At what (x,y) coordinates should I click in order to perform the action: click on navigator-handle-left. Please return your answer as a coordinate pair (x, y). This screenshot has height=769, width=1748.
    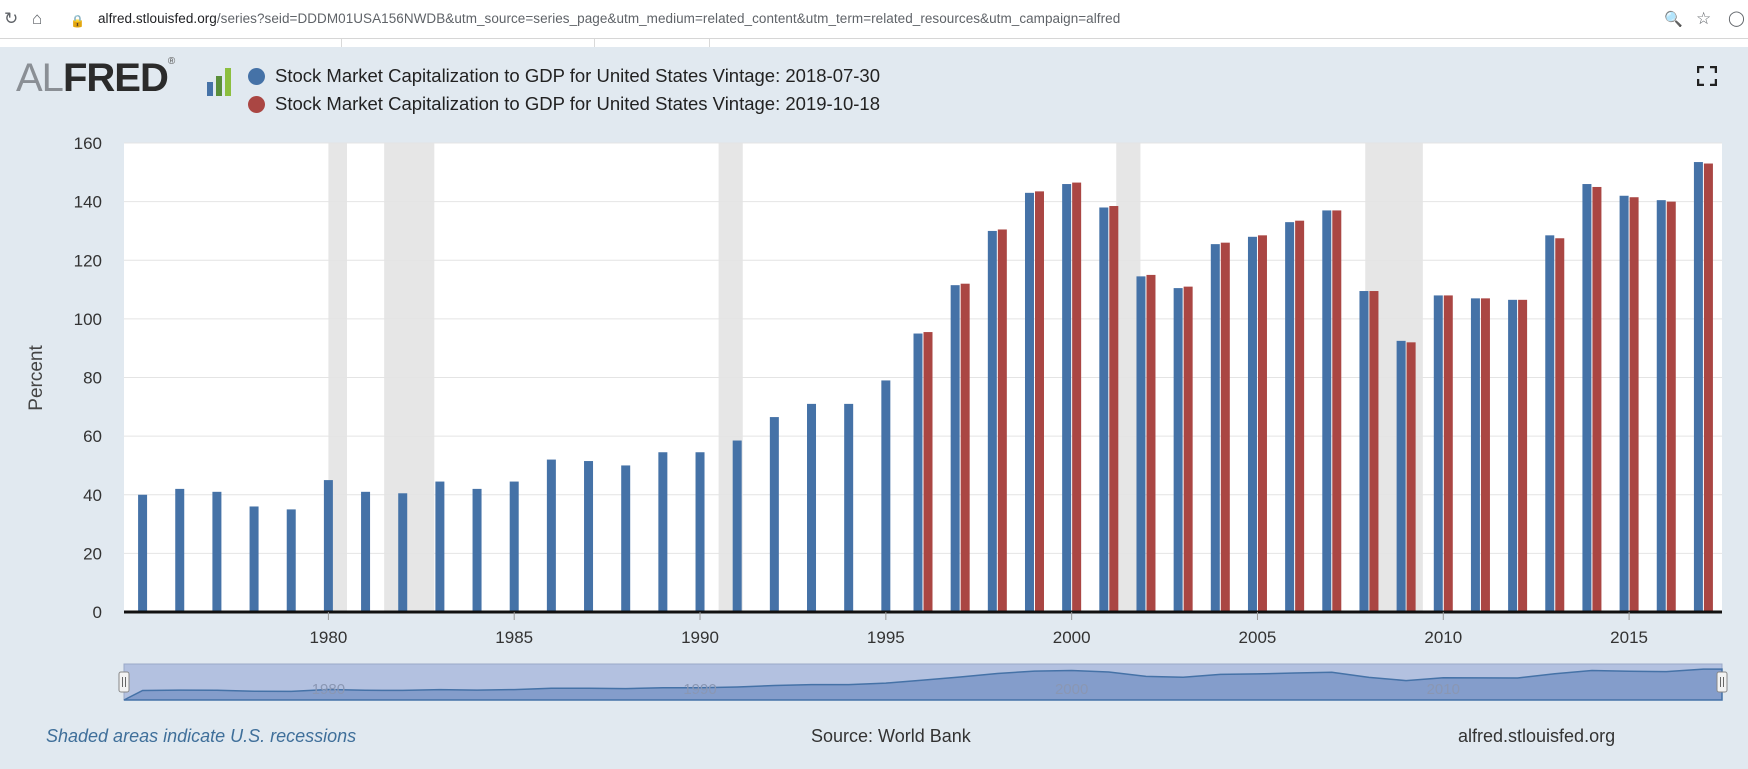
    Looking at the image, I should click on (124, 682).